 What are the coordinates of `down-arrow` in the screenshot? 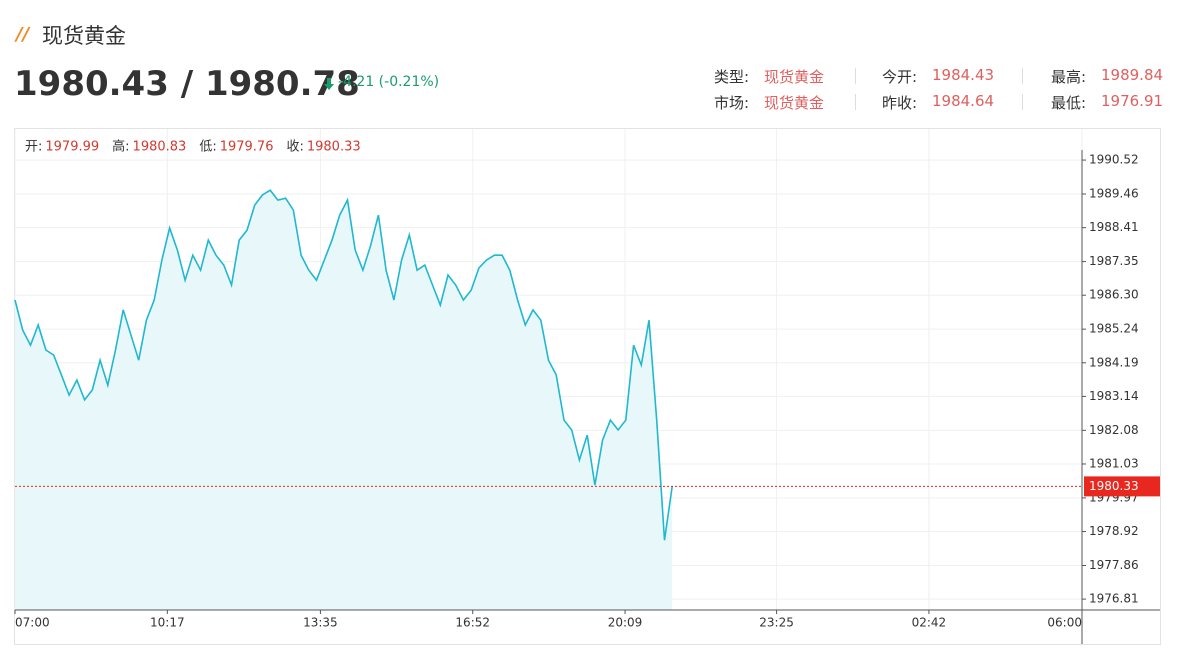 It's located at (329, 84).